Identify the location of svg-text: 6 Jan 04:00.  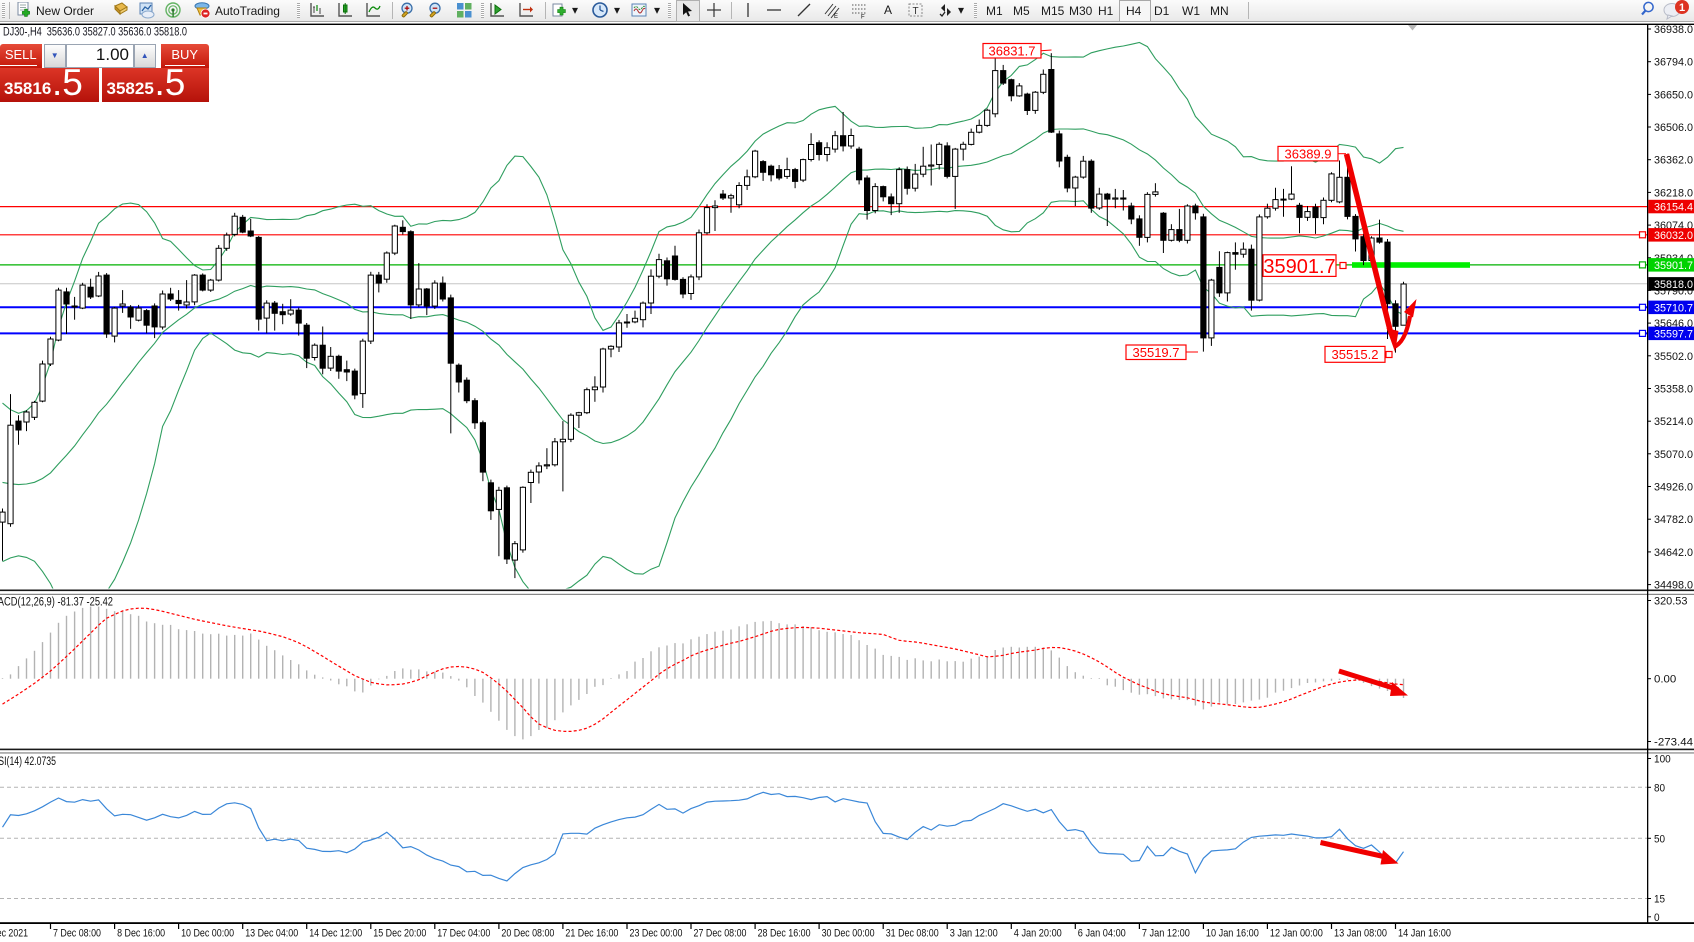
(1102, 934).